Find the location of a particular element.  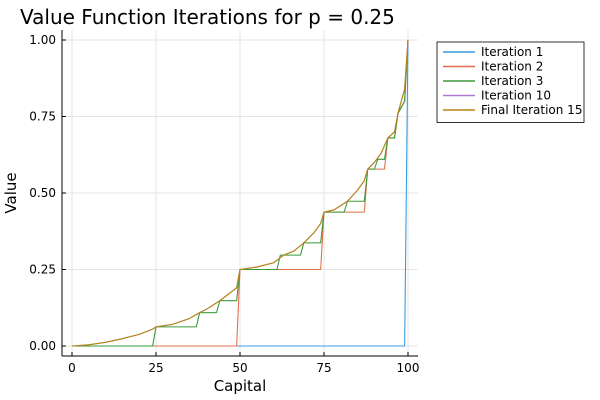

y-tick-label: 0.25 is located at coordinates (42, 270).